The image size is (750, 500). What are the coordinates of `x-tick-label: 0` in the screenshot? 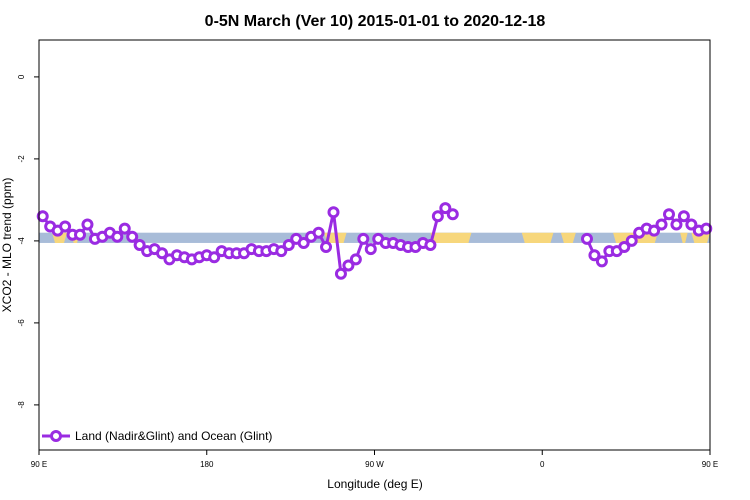 It's located at (542, 464).